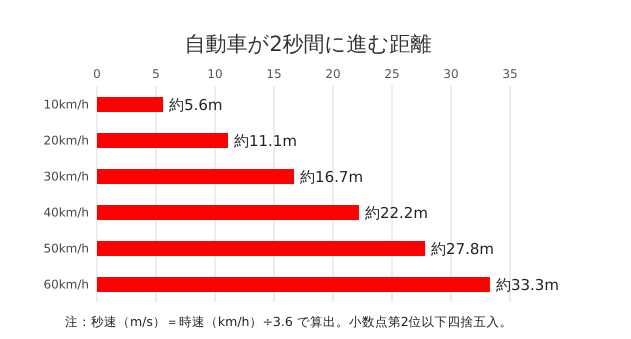 The height and width of the screenshot is (339, 631). Describe the element at coordinates (308, 44) in the screenshot. I see `chart-title: 自動車が2秒間に進む距離` at that location.